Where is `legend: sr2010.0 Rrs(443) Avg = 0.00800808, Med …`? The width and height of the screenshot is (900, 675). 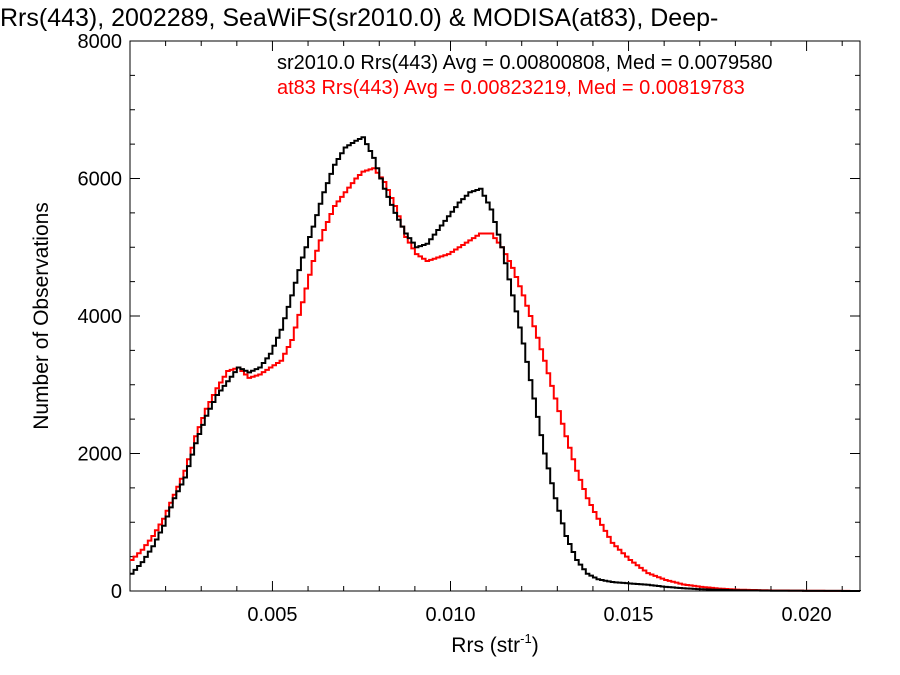
legend: sr2010.0 Rrs(443) Avg = 0.00800808, Med … is located at coordinates (525, 75).